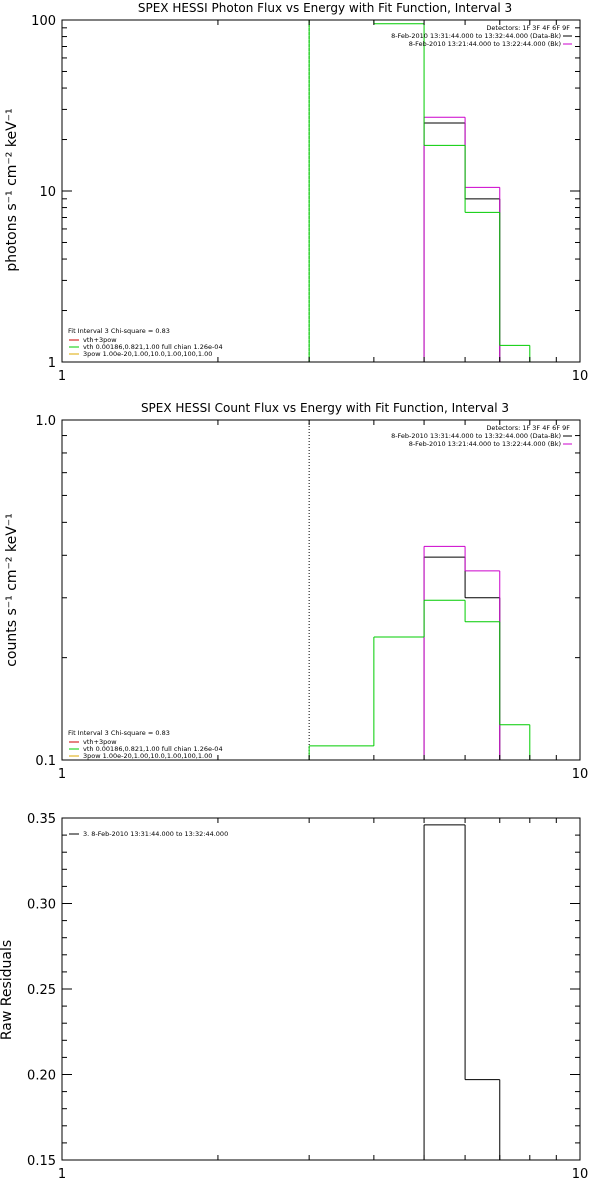 The height and width of the screenshot is (1200, 600). What do you see at coordinates (41, 1076) in the screenshot?
I see `y-tick-label: 0.20` at bounding box center [41, 1076].